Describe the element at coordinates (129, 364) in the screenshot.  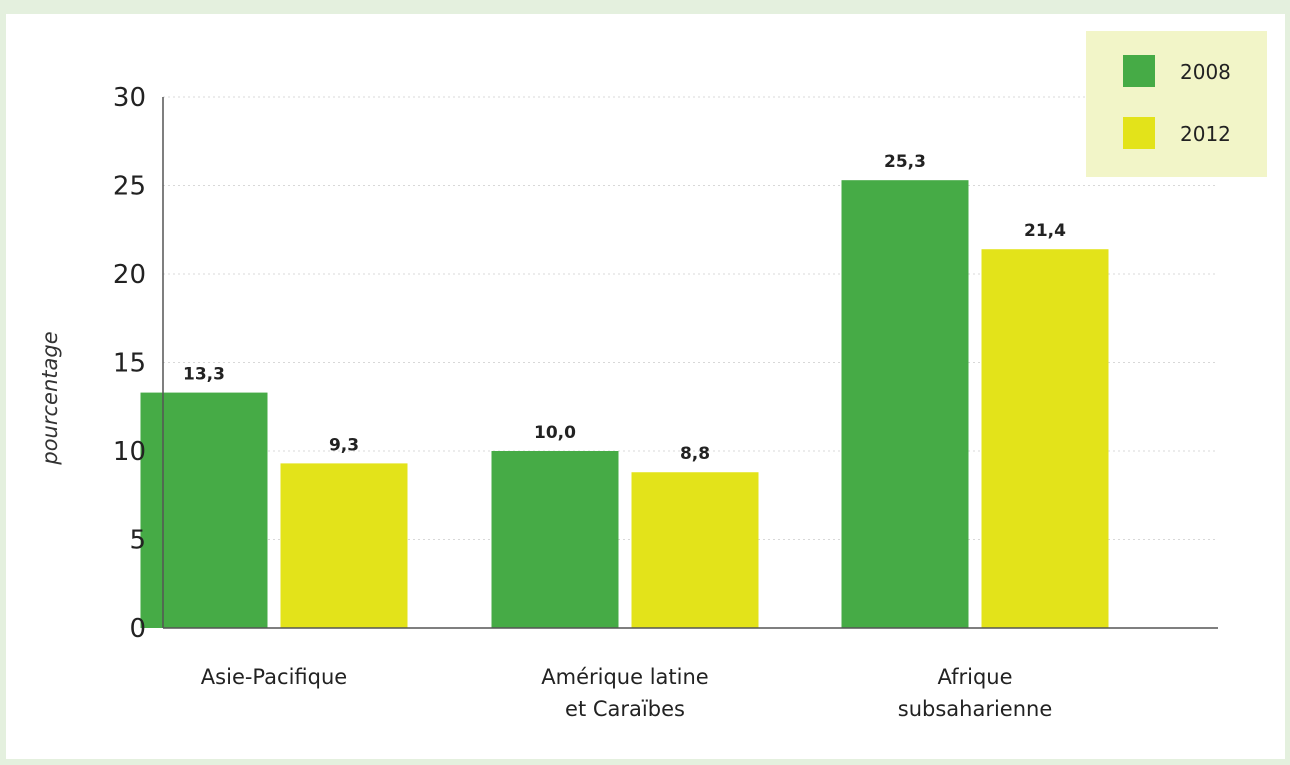
I see `y-tick-label: 15` at that location.